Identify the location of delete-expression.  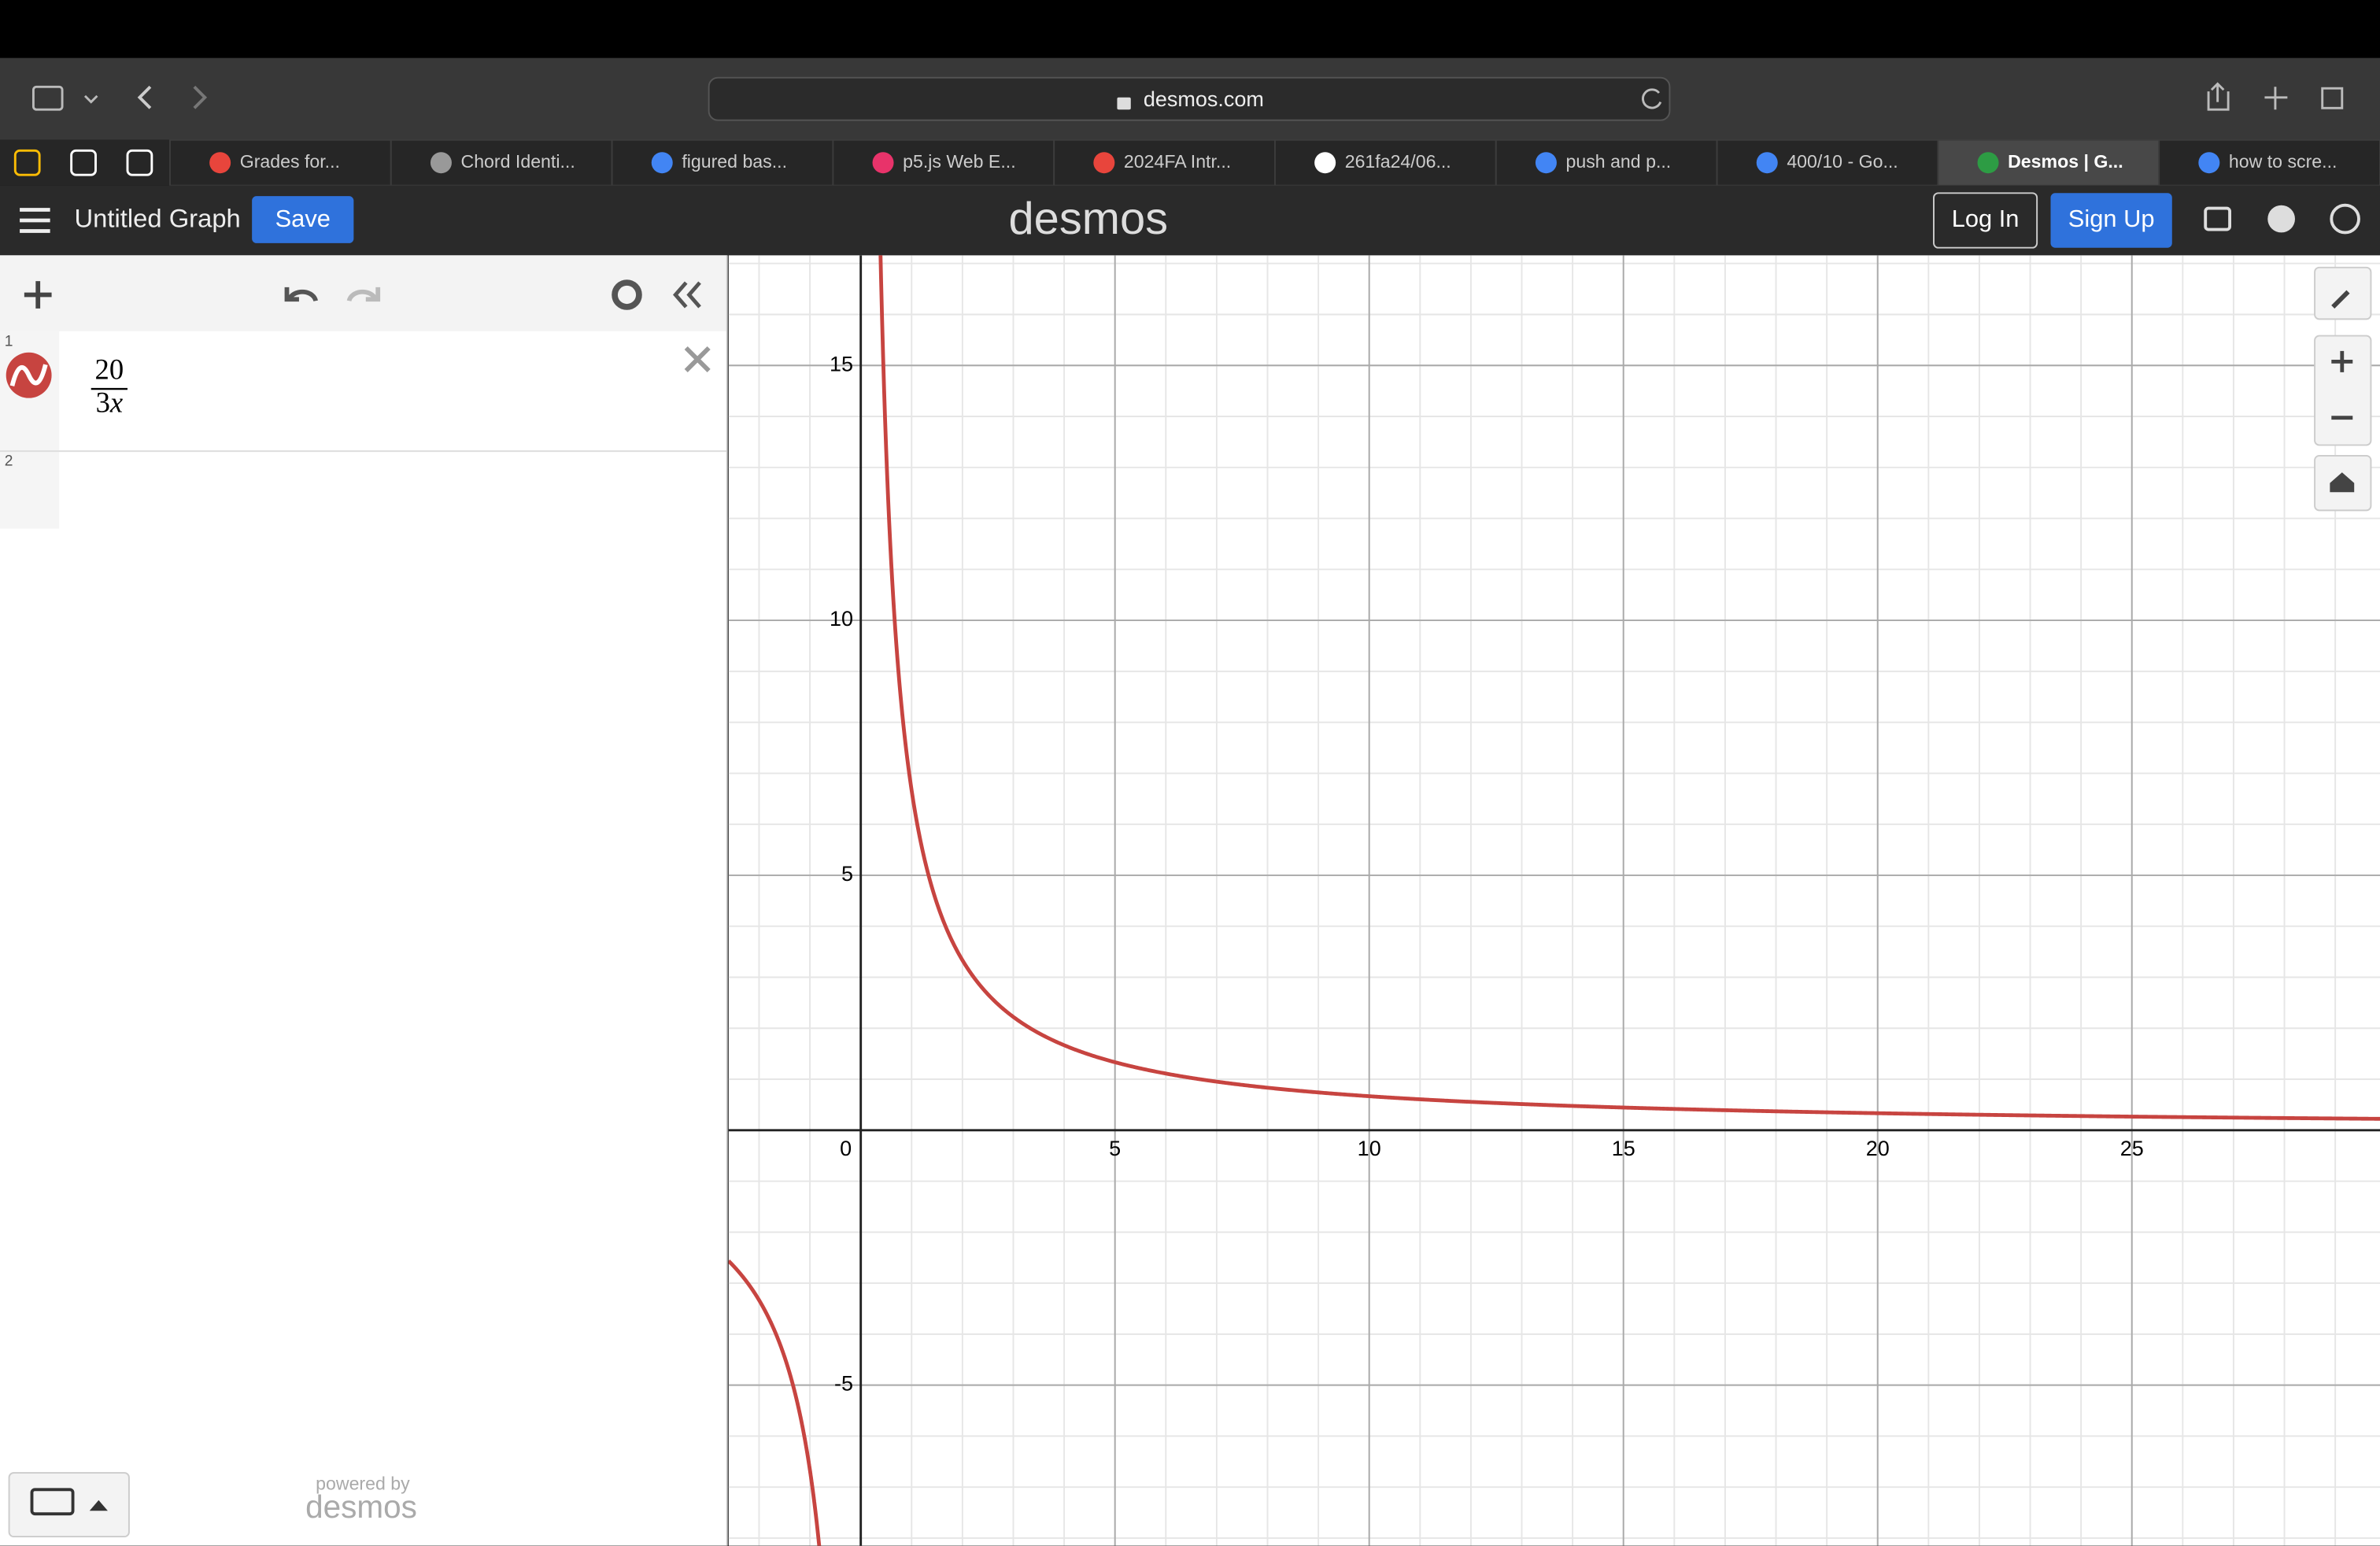
(697, 359).